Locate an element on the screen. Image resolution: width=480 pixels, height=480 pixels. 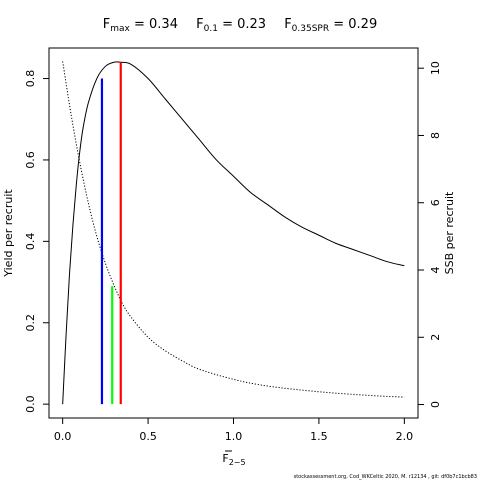
y-left-tick-label: 0.0 is located at coordinates (30, 404).